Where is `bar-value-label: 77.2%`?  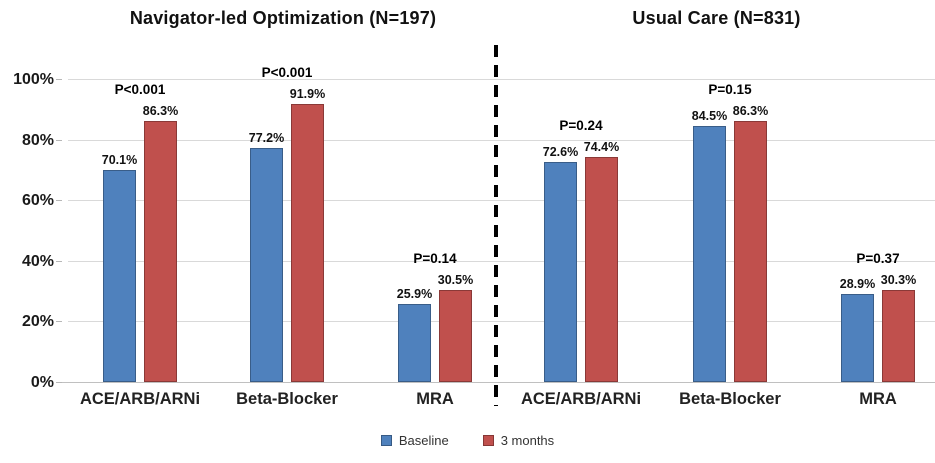 bar-value-label: 77.2% is located at coordinates (266, 138).